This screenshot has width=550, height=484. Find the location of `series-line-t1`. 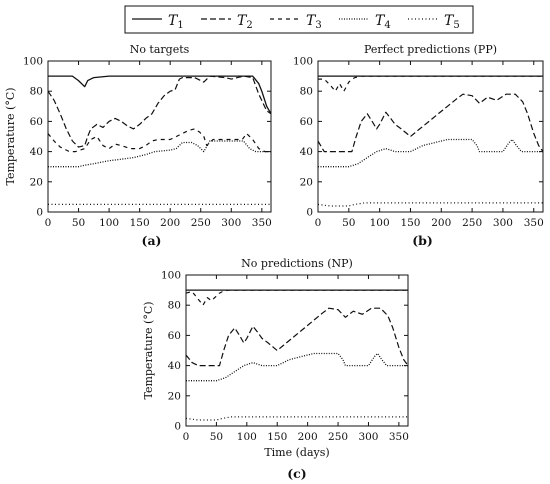

series-line-t1 is located at coordinates (159, 95).